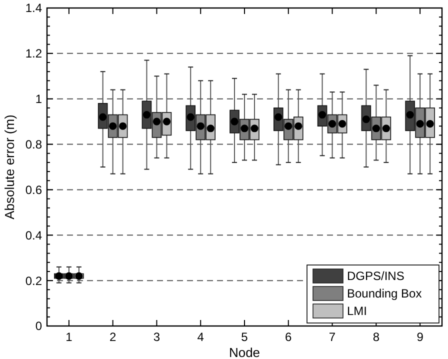 This screenshot has width=448, height=359. I want to click on legend-label: LMI, so click(357, 311).